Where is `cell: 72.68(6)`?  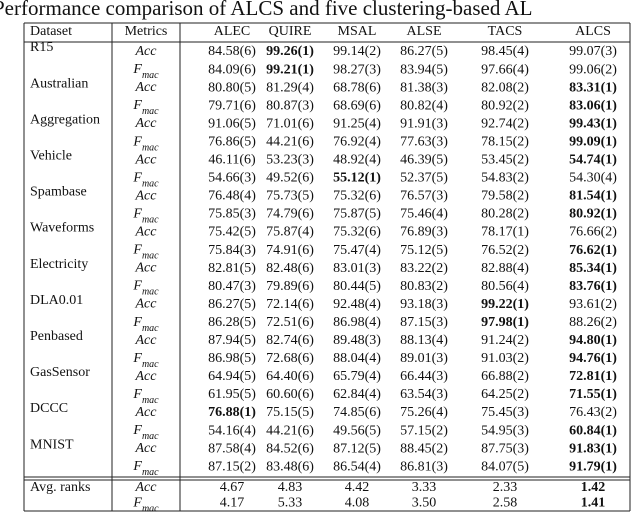 cell: 72.68(6) is located at coordinates (290, 358).